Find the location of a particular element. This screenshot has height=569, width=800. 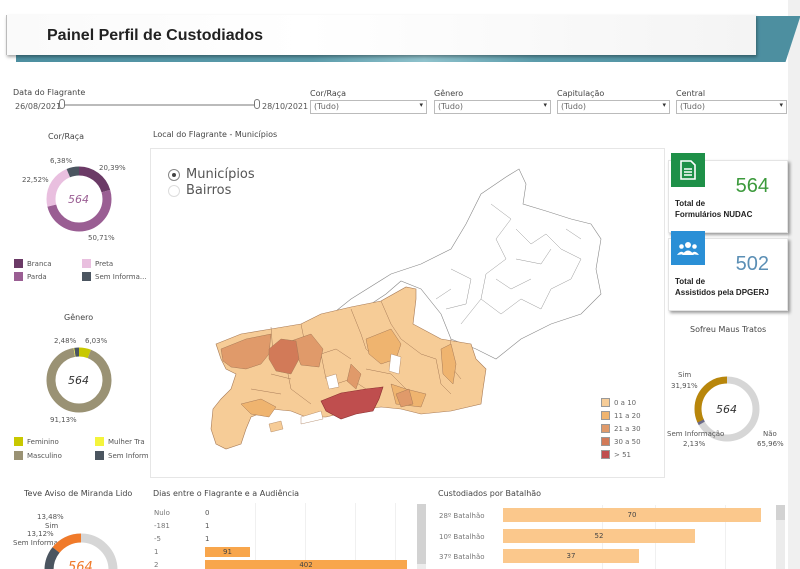

genero-donut-chart is located at coordinates (79, 380).